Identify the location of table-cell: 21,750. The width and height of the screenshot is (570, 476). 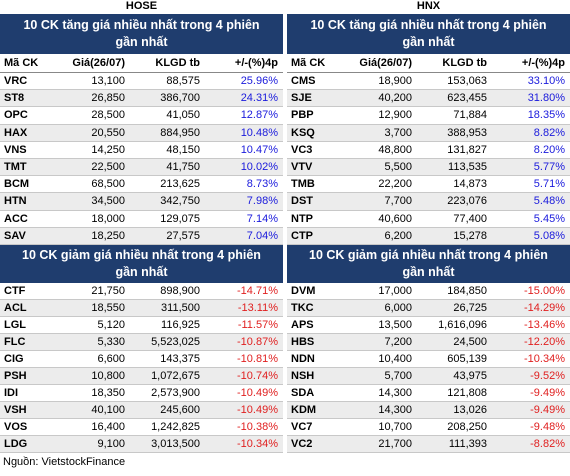
(92, 291).